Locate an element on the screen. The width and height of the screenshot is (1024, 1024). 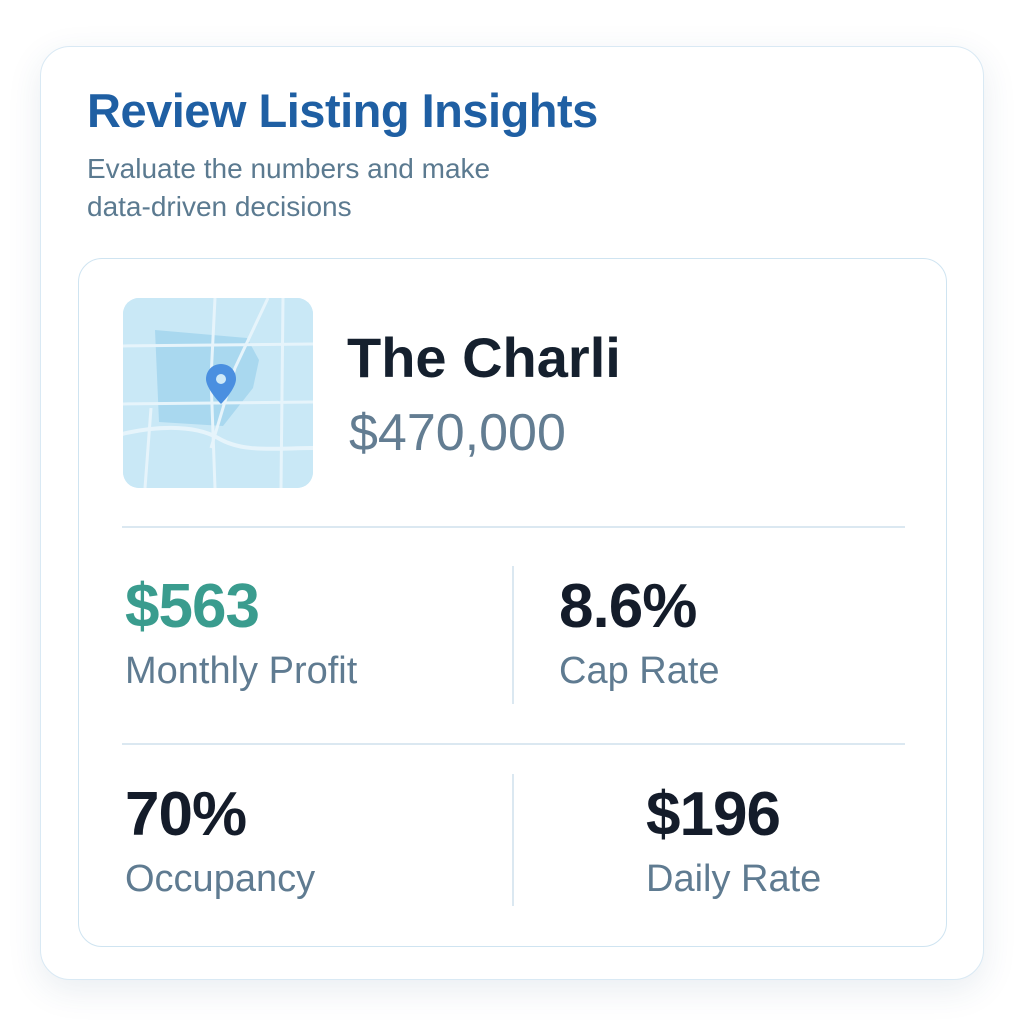
divider-vertical-bottom is located at coordinates (513, 840).